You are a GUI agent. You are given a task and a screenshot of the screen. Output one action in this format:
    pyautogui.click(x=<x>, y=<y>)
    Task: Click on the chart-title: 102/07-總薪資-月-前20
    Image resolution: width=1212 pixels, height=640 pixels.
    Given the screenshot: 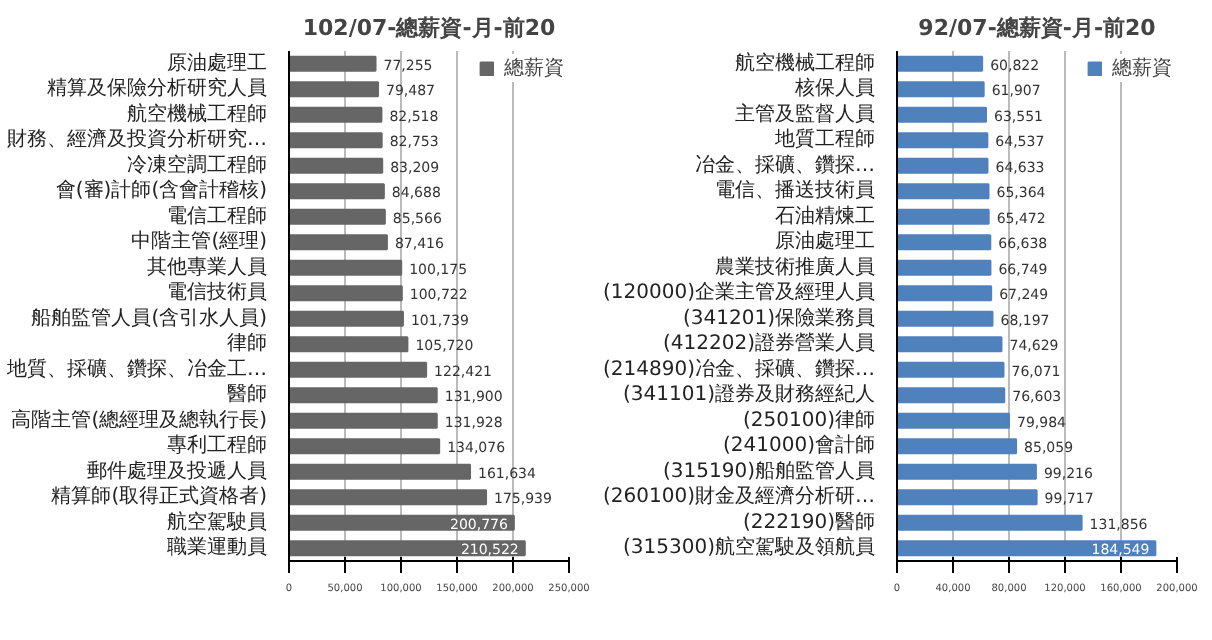 What is the action you would take?
    pyautogui.click(x=429, y=28)
    